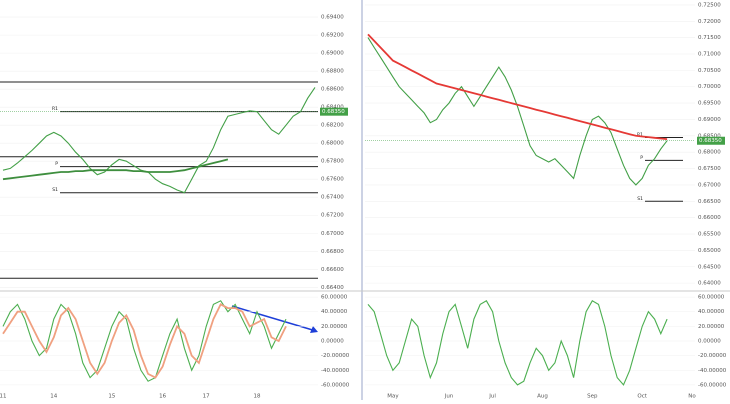  Describe the element at coordinates (492, 397) in the screenshot. I see `x-tick-label: Jul` at that location.